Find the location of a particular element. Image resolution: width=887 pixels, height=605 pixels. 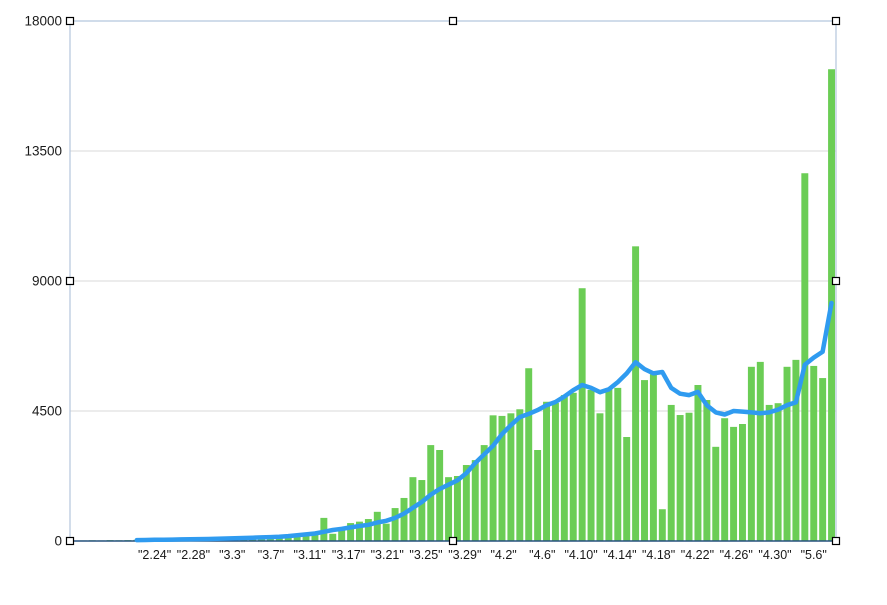

x-axis-label: "4.18" is located at coordinates (658, 555).